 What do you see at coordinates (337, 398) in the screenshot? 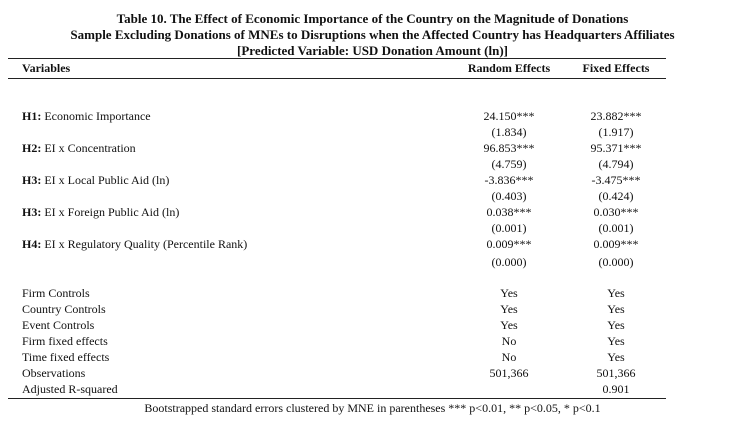
I see `bottom-rule` at bounding box center [337, 398].